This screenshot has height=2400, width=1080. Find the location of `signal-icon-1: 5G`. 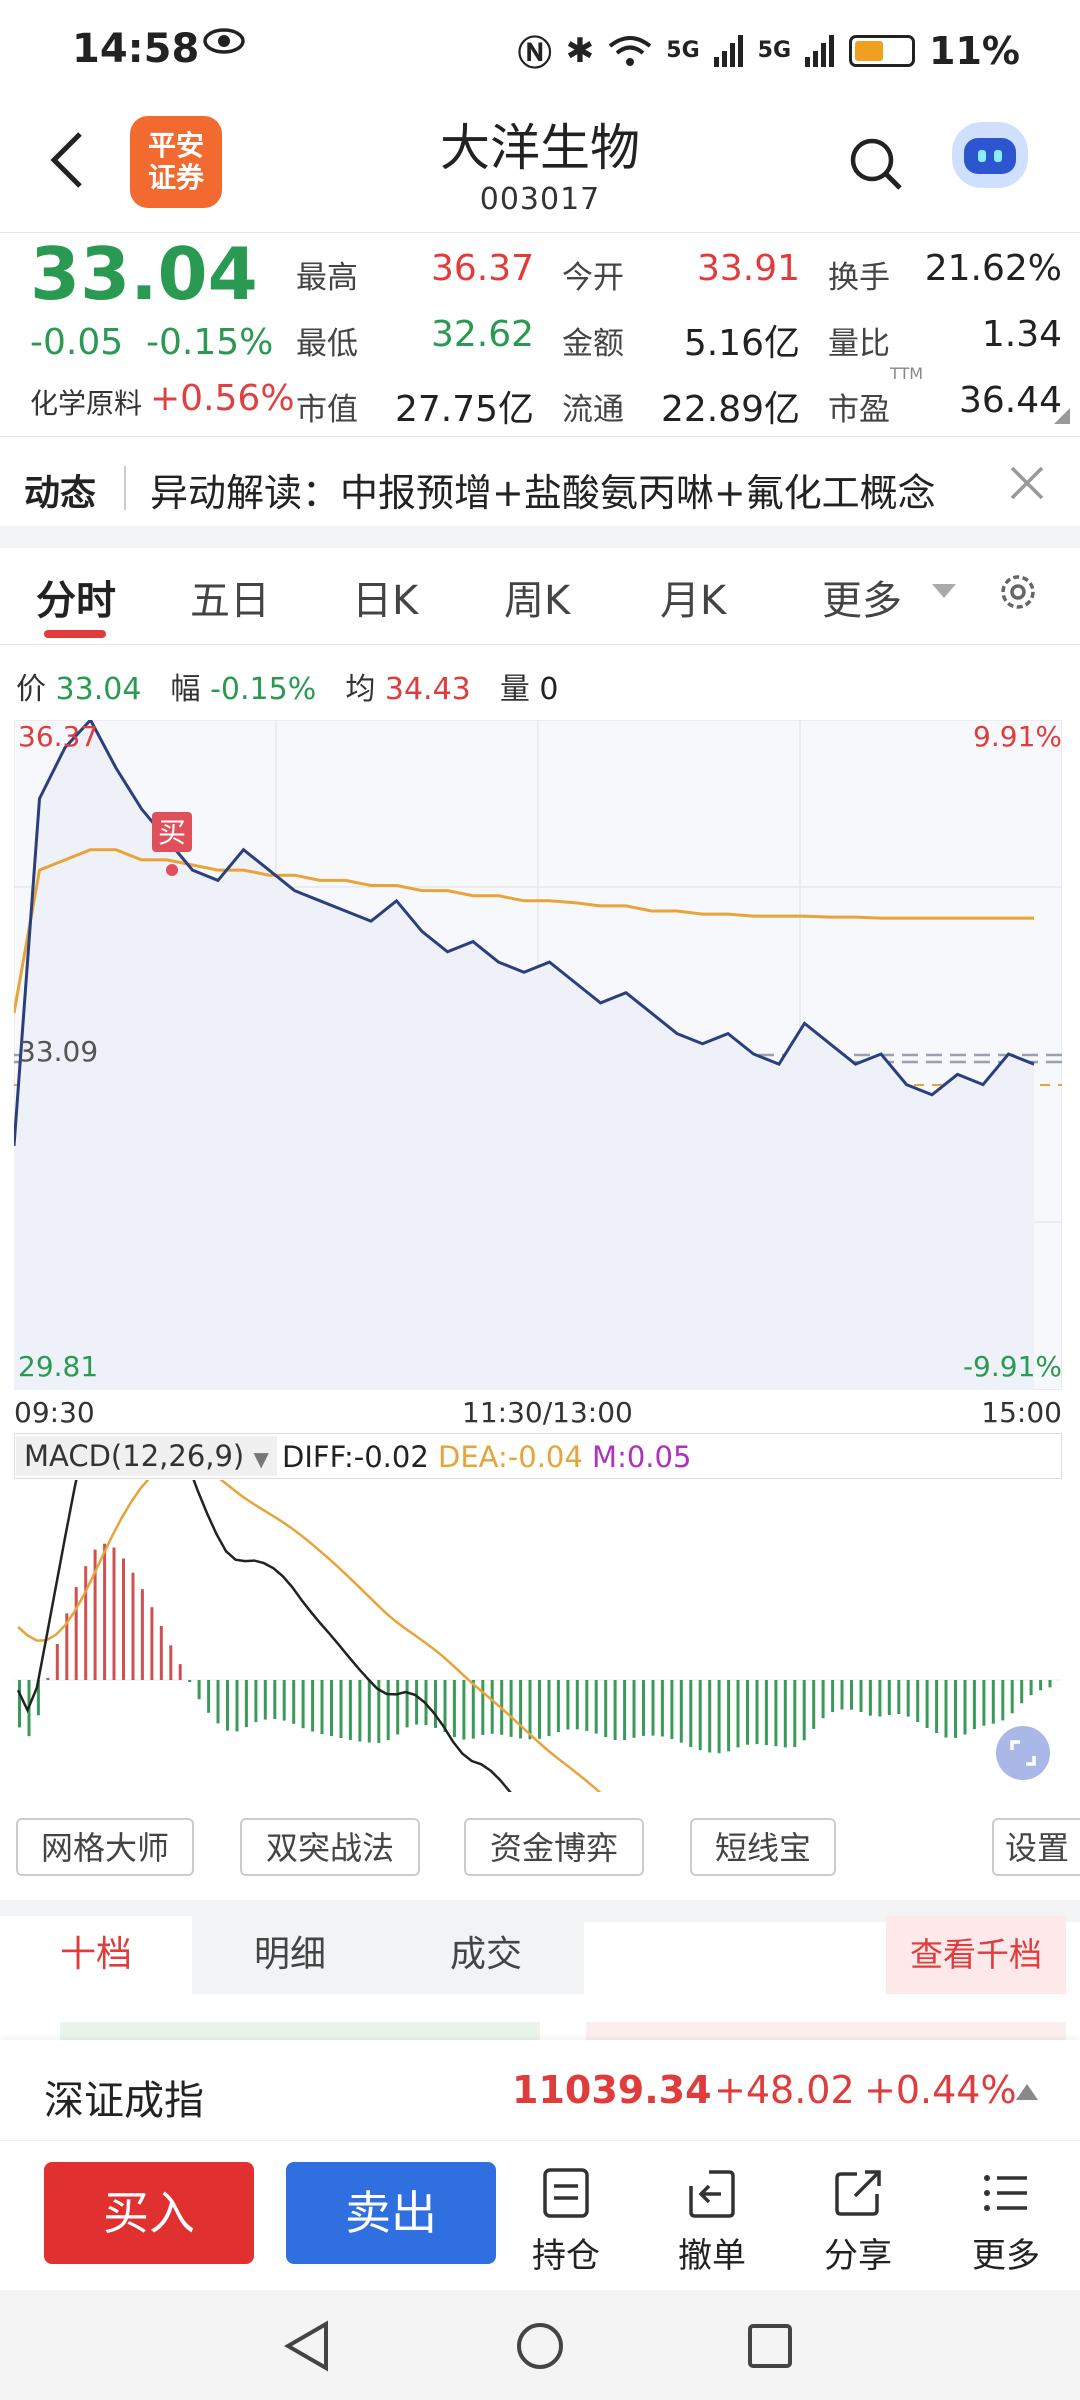

signal-icon-1: 5G is located at coordinates (683, 50).